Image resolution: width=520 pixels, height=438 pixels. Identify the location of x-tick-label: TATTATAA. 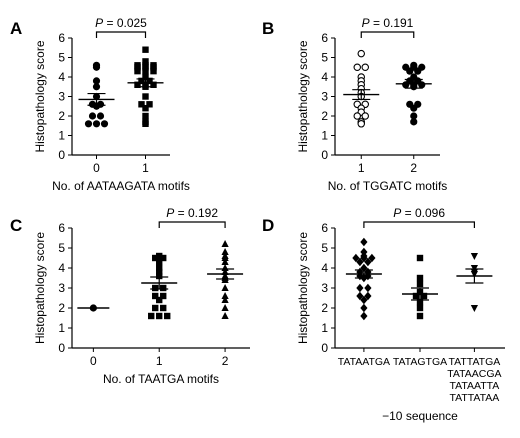
(475, 398).